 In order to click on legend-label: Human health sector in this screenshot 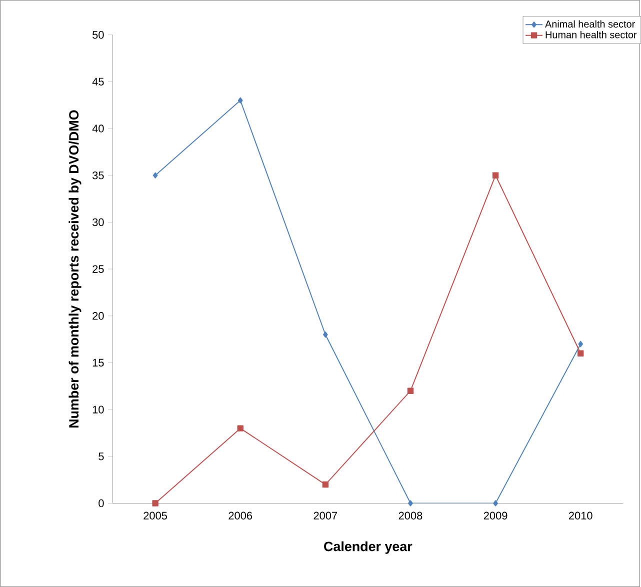, I will do `click(591, 34)`.